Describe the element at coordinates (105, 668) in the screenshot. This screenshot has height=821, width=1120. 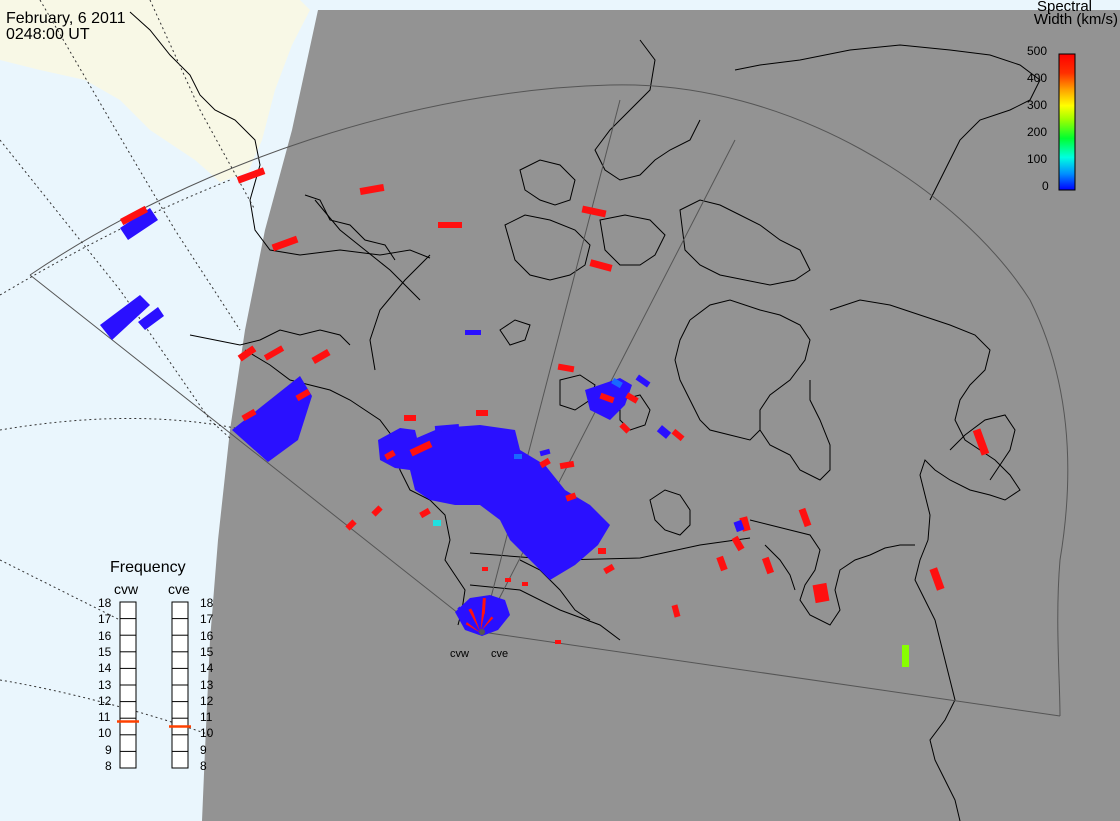
I see `frequency-tick-left: 14` at that location.